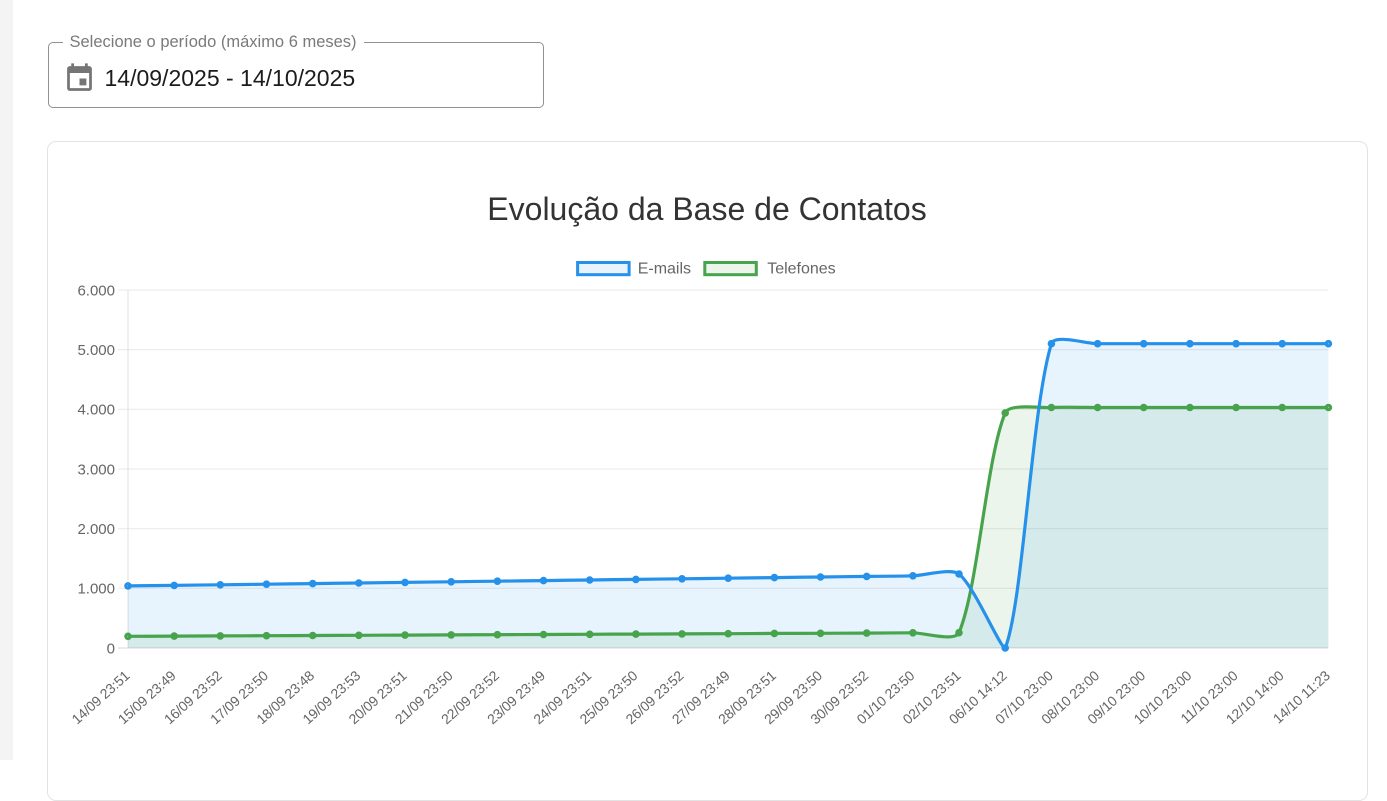 This screenshot has width=1387, height=801. Describe the element at coordinates (111, 648) in the screenshot. I see `svg-text: 0` at that location.